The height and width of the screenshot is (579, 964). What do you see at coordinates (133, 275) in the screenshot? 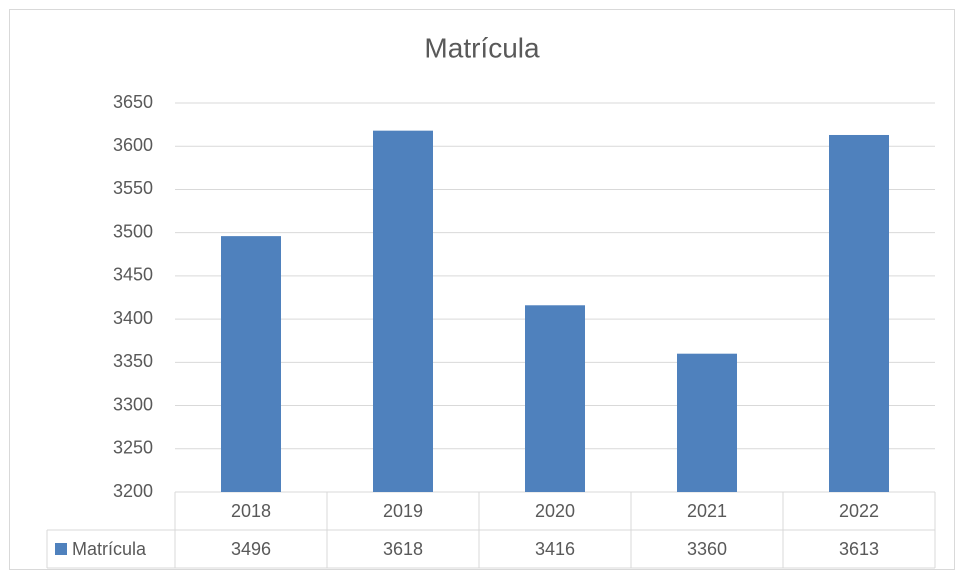
I see `y-tick-label: 3450` at bounding box center [133, 275].